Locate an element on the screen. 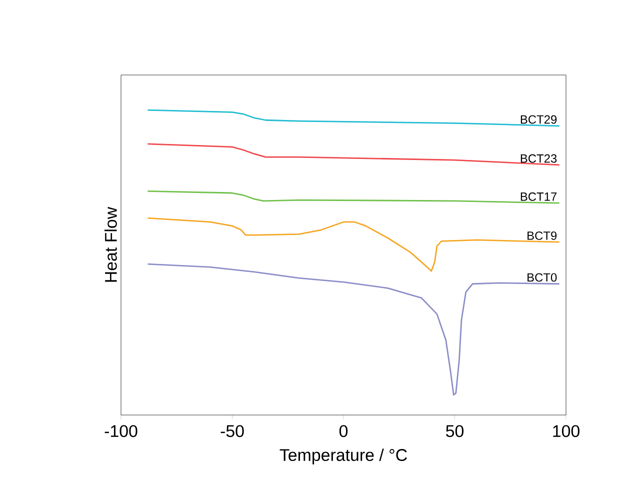 Image resolution: width=636 pixels, height=491 pixels. x-tick-label: -50 is located at coordinates (232, 431).